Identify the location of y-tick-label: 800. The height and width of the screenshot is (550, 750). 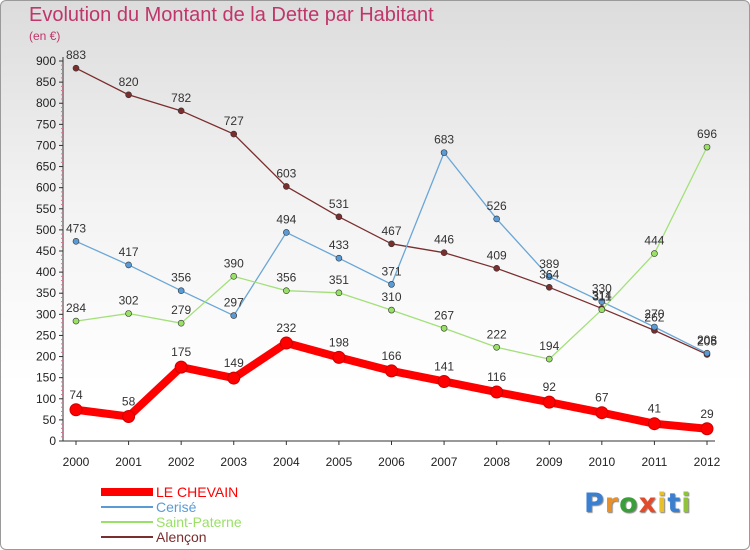
(46, 103).